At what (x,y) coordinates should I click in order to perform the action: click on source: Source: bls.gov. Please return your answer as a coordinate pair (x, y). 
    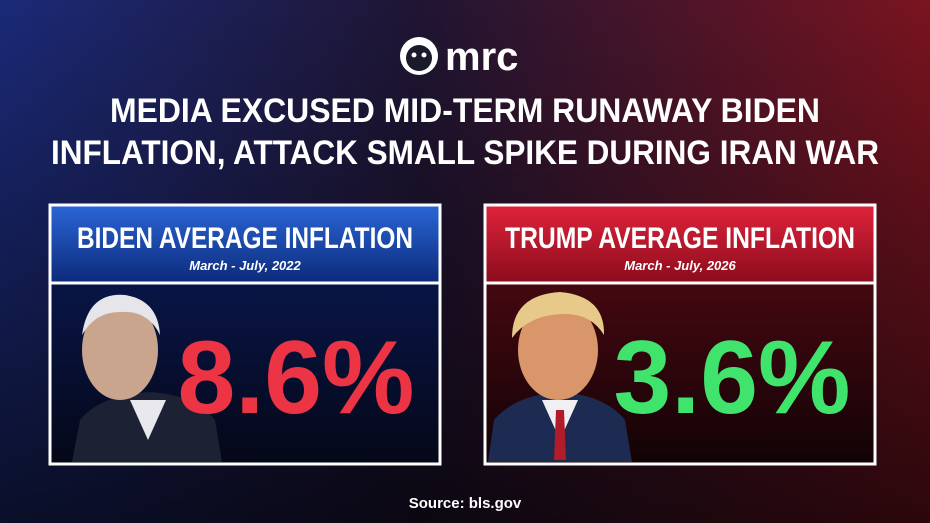
    Looking at the image, I should click on (465, 503).